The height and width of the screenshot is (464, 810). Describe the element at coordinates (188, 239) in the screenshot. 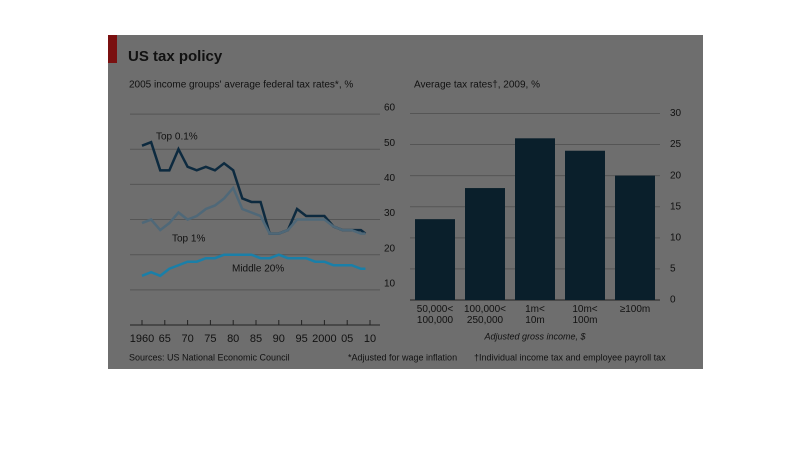

I see `series-label: Top 1%` at that location.